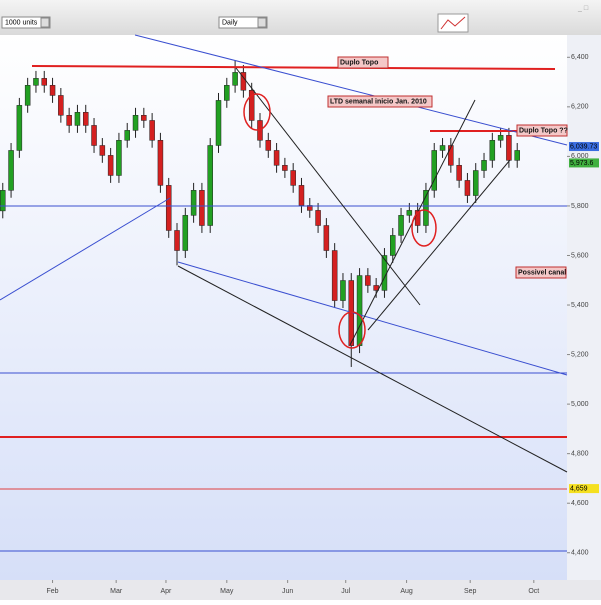 The image size is (601, 605). I want to click on annotation: Duplo Topo ??, so click(543, 130).